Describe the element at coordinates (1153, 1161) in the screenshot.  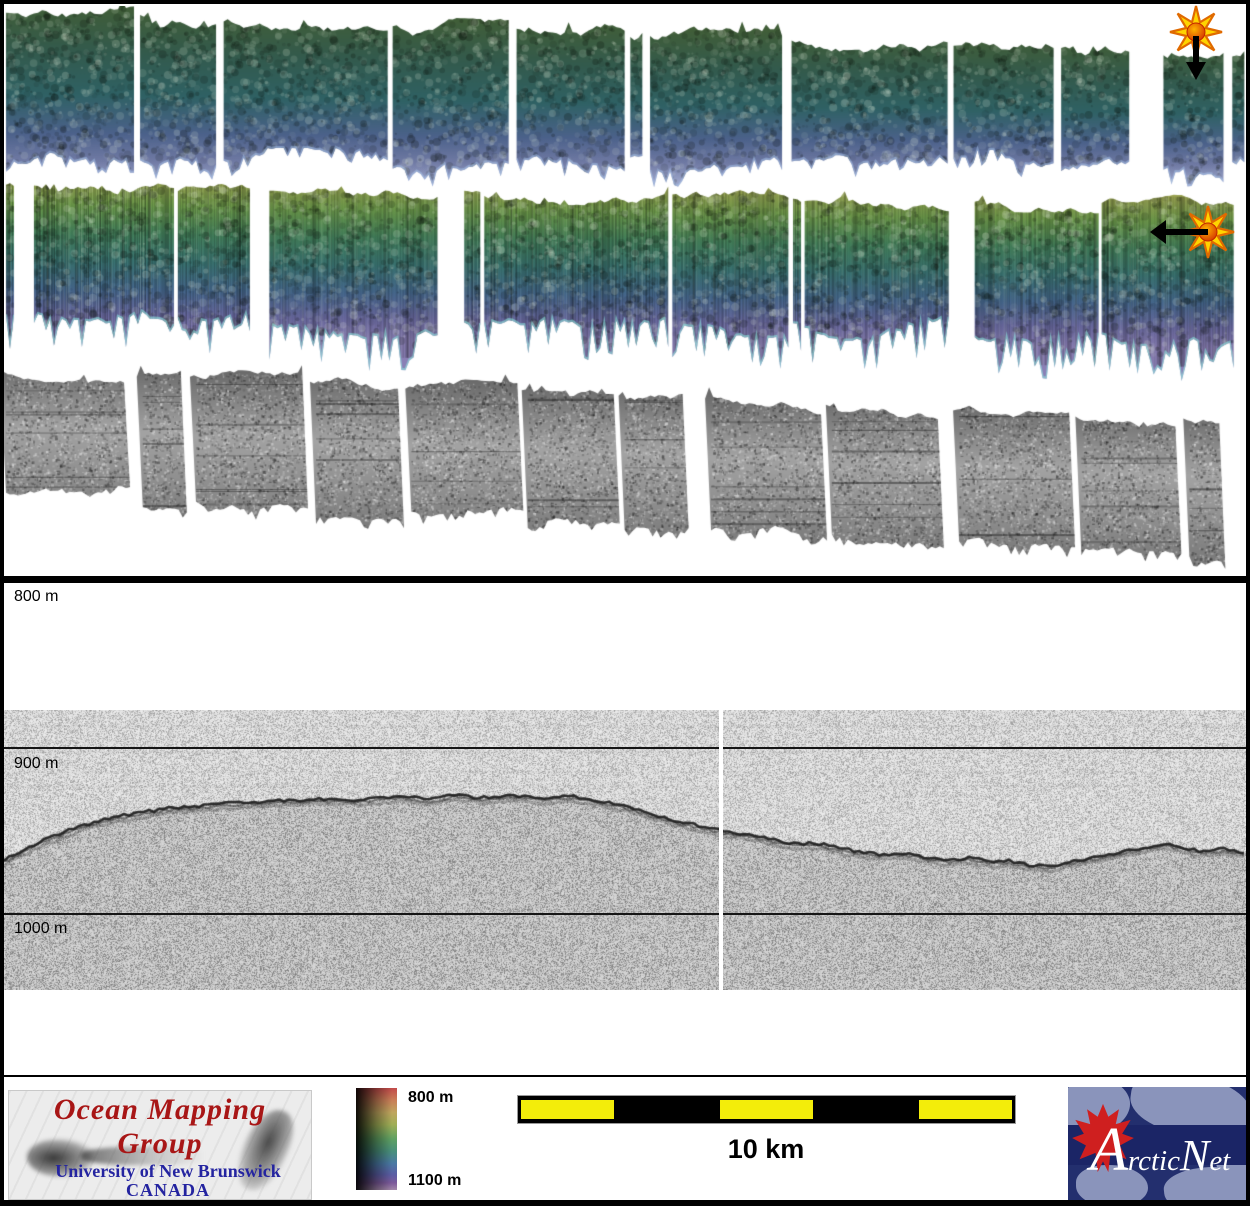
I see `arcticnet-rctic: rctic` at that location.